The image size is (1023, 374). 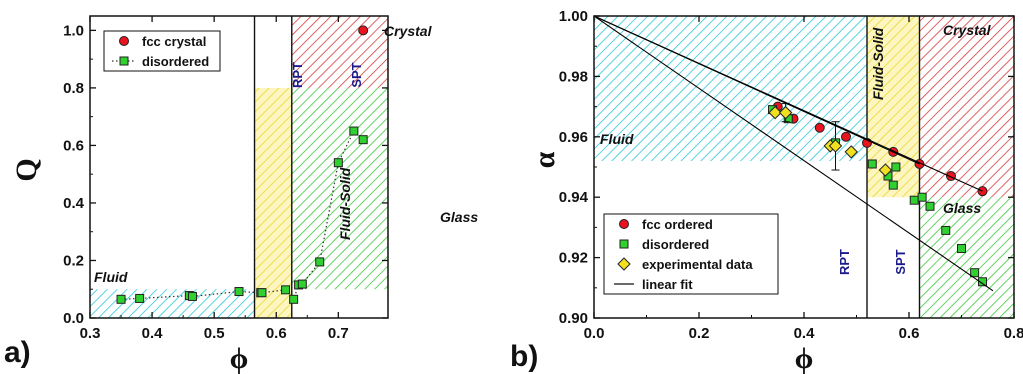 What do you see at coordinates (273, 202) in the screenshot?
I see `a-region-fluid-solid` at bounding box center [273, 202].